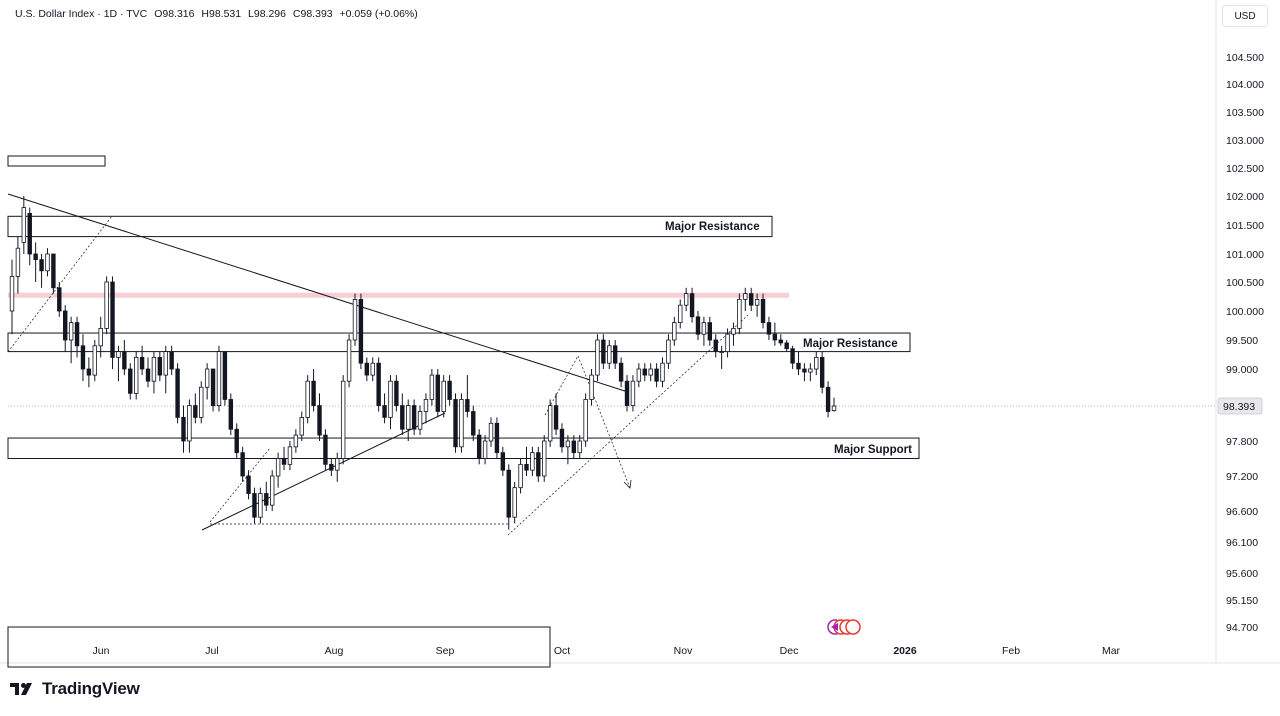  Describe the element at coordinates (1245, 283) in the screenshot. I see `price-tick-label: 100.500` at that location.